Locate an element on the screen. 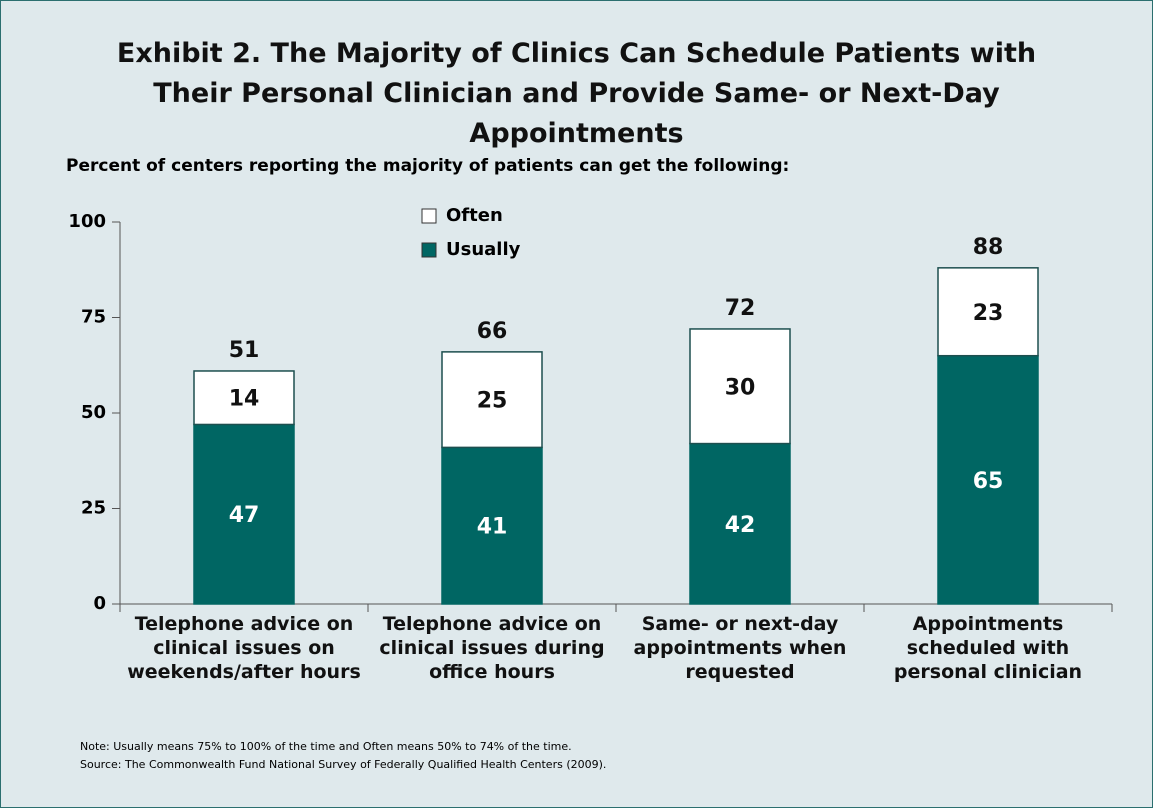 The height and width of the screenshot is (808, 1153). total-label: 51 is located at coordinates (244, 350).